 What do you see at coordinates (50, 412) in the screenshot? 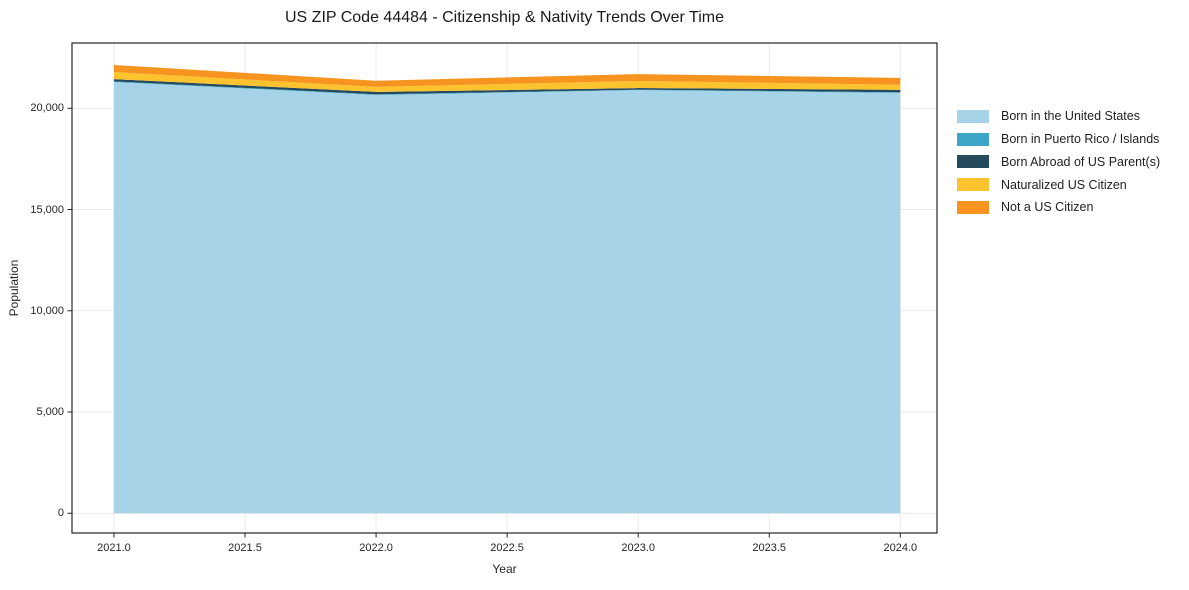
I see `y-tick-label: 5,000` at bounding box center [50, 412].